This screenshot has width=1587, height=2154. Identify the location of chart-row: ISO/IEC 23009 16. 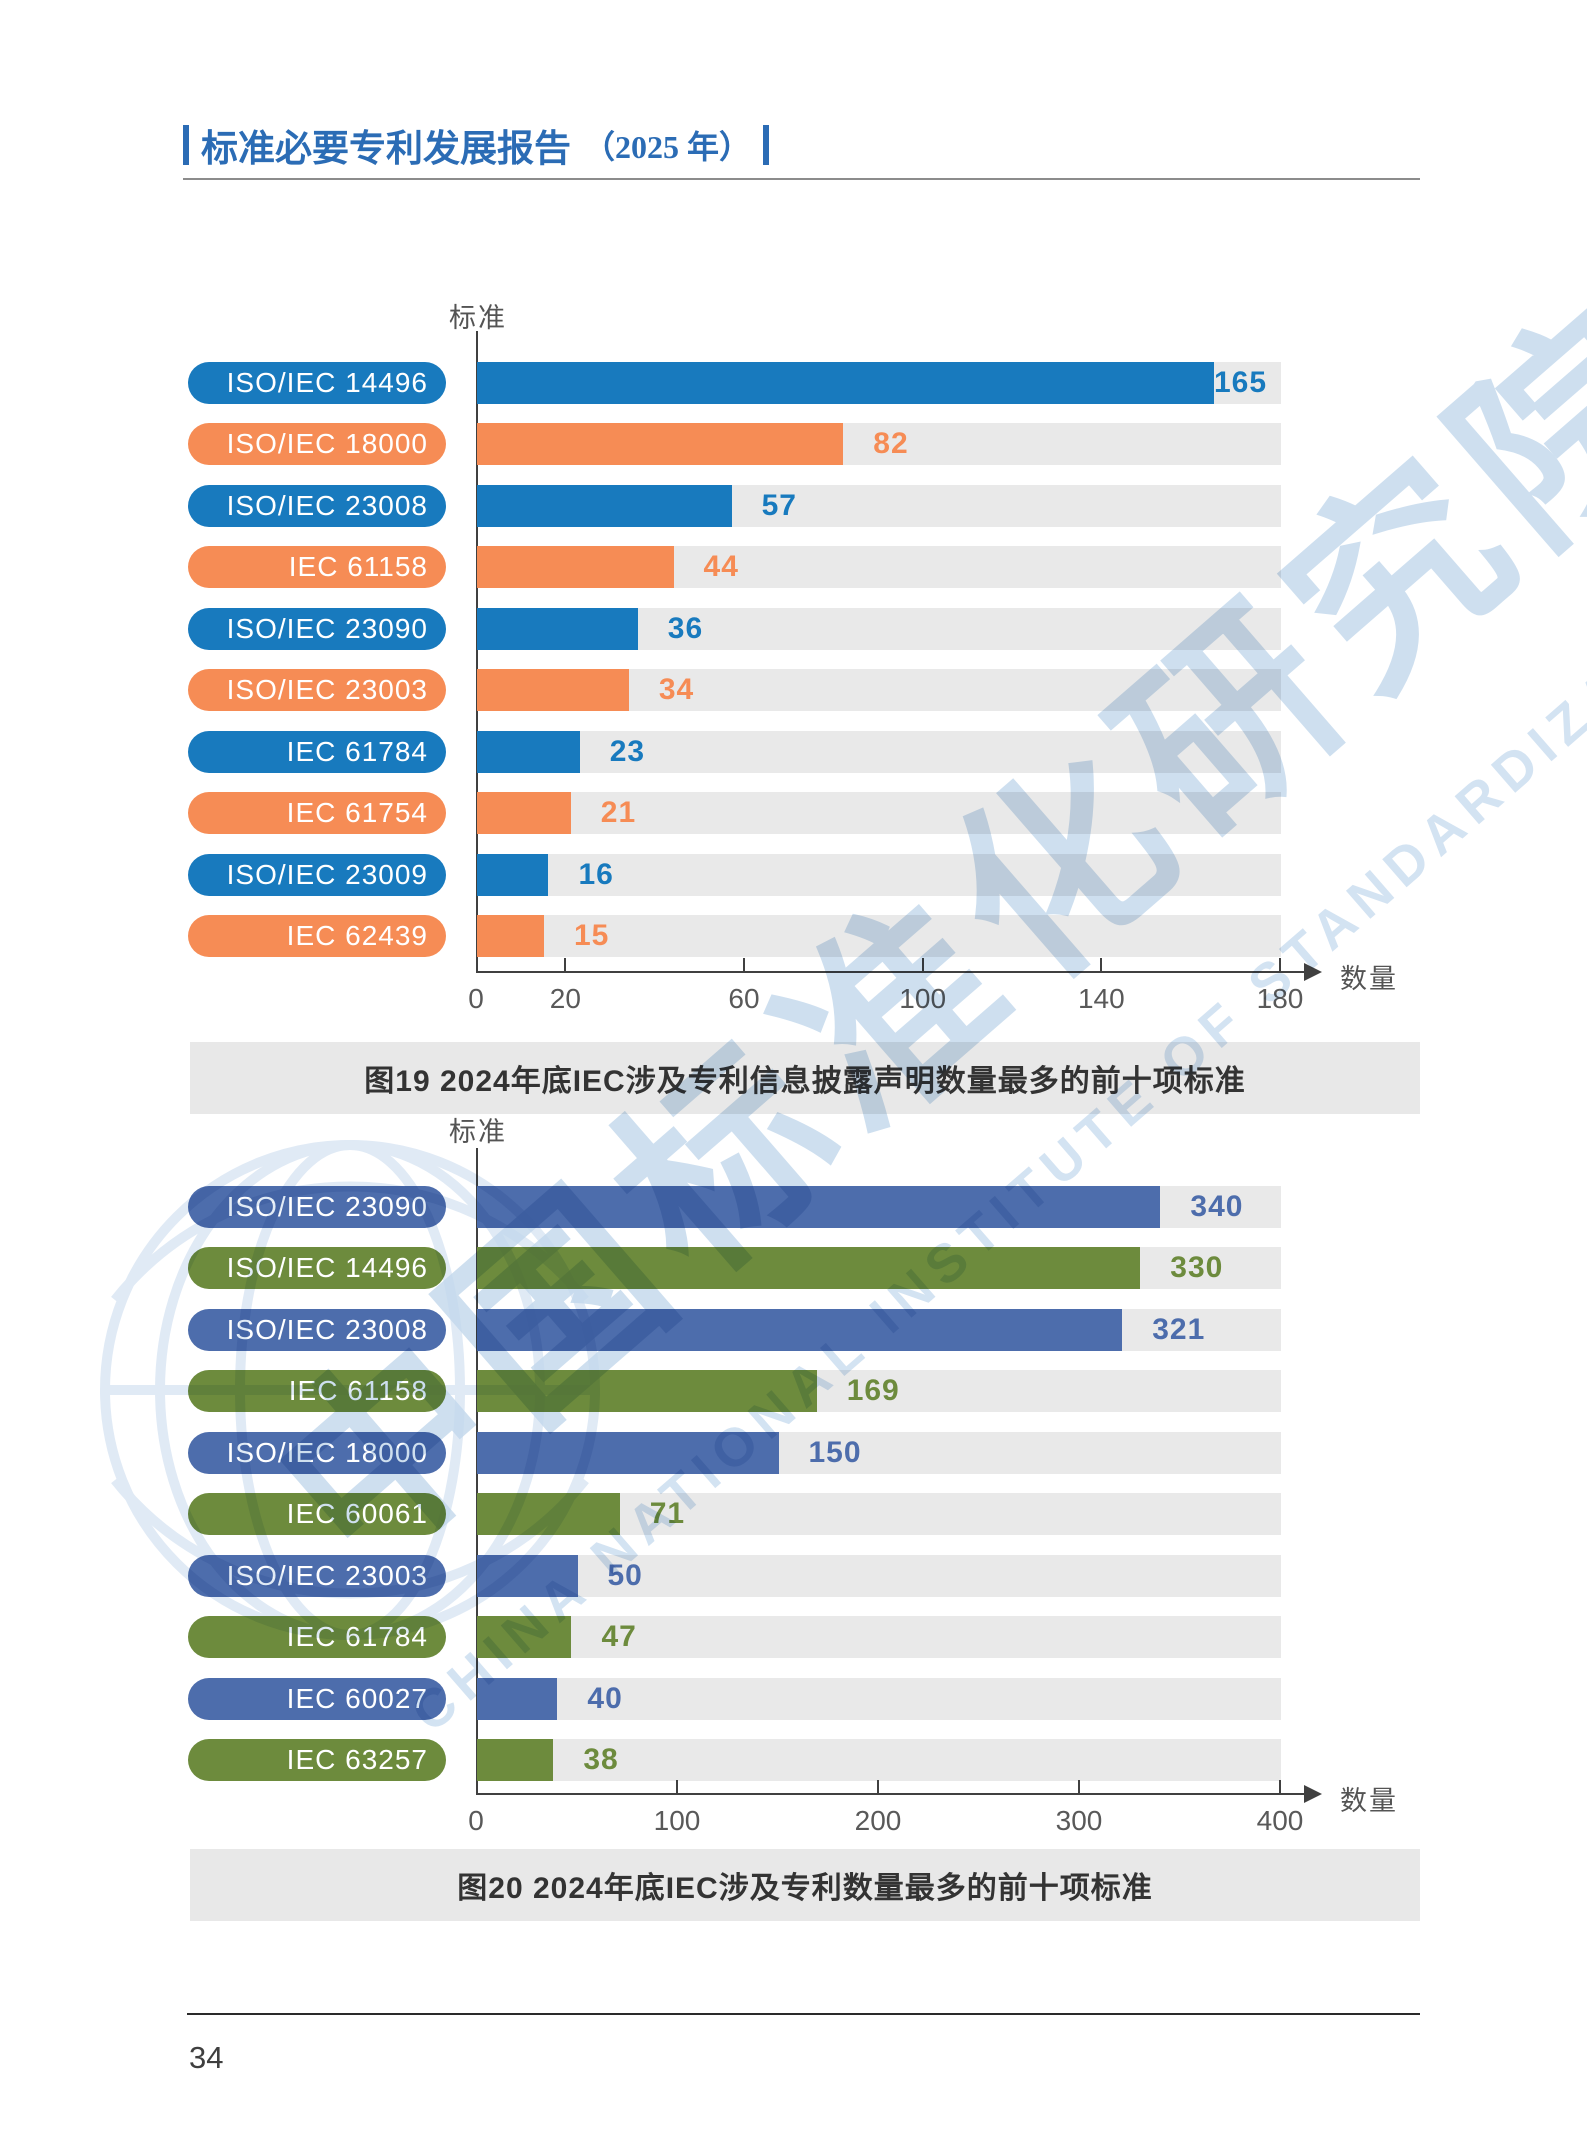
(734, 875).